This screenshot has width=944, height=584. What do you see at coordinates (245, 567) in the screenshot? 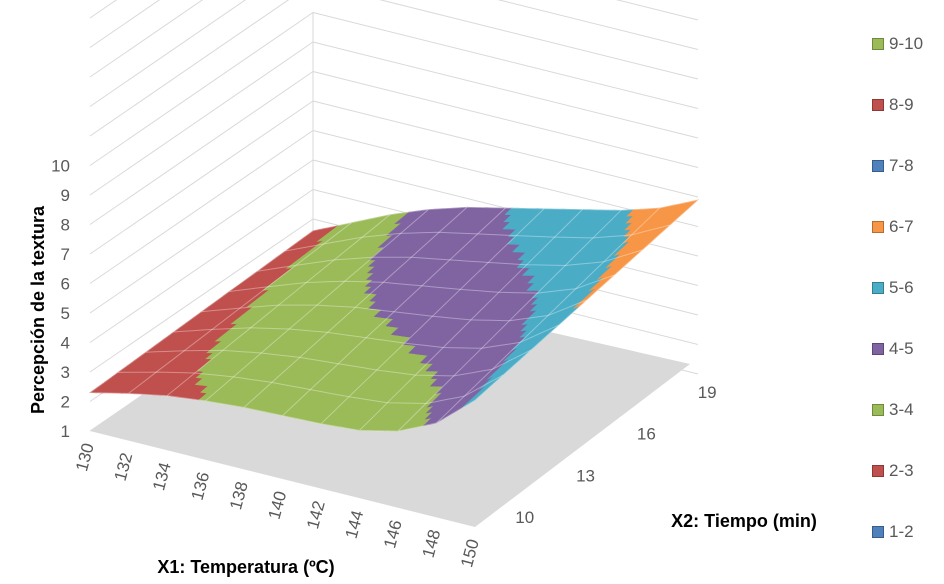
I see `x-axis-title: X1: Temperatura (ºC)` at bounding box center [245, 567].